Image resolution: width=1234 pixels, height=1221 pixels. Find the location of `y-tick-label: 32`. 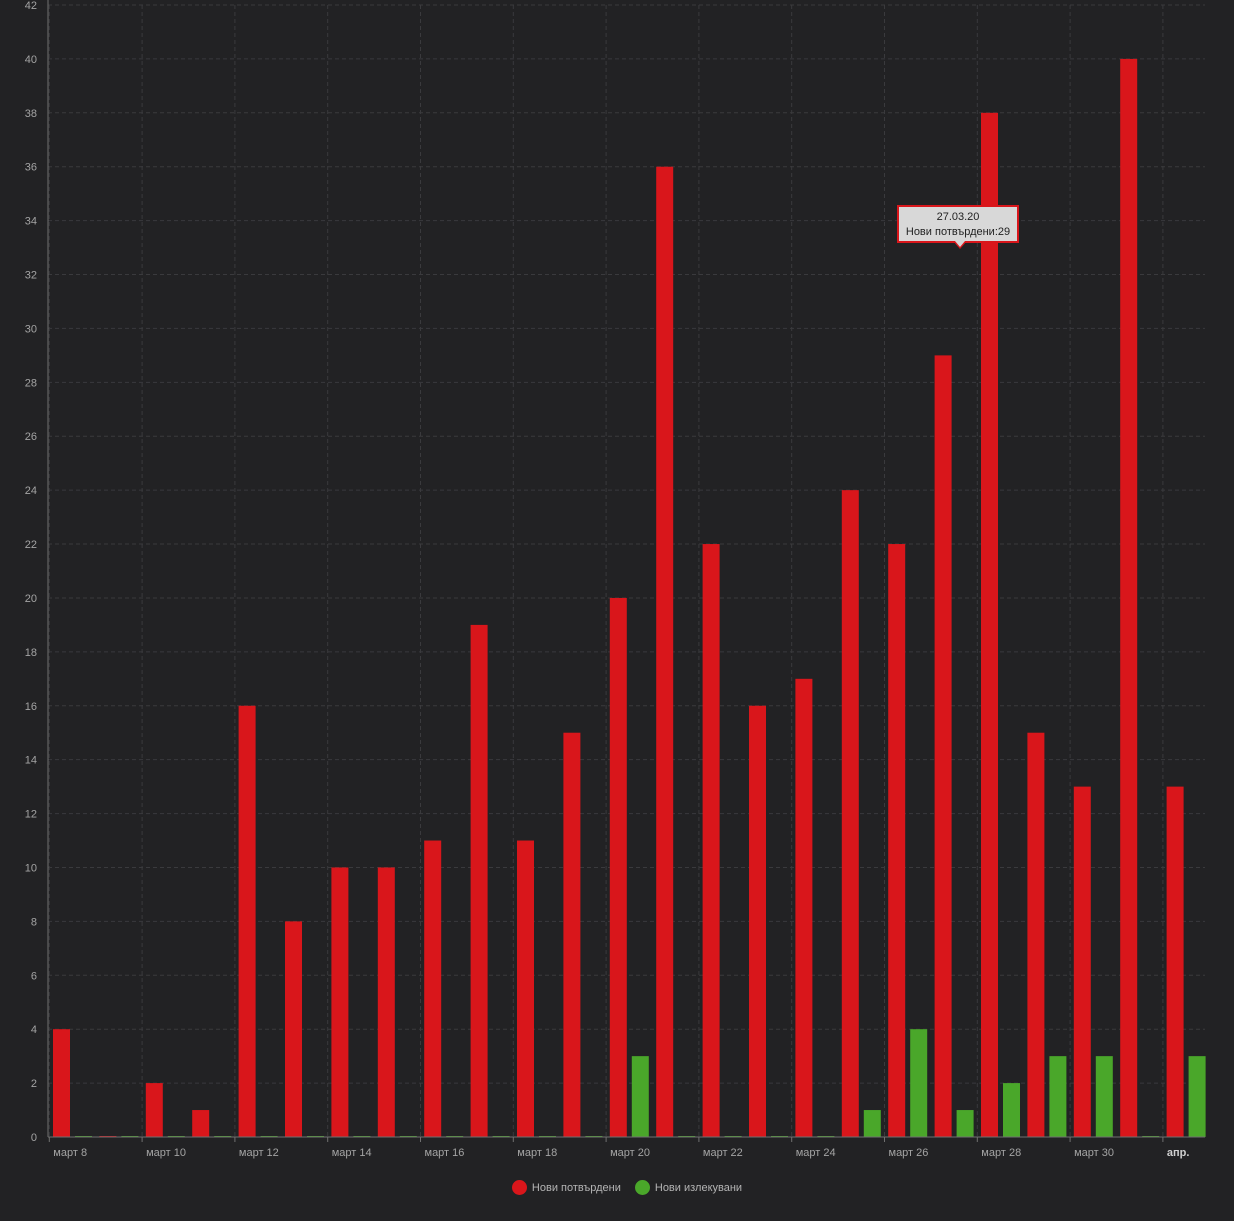

y-tick-label: 32 is located at coordinates (31, 276).